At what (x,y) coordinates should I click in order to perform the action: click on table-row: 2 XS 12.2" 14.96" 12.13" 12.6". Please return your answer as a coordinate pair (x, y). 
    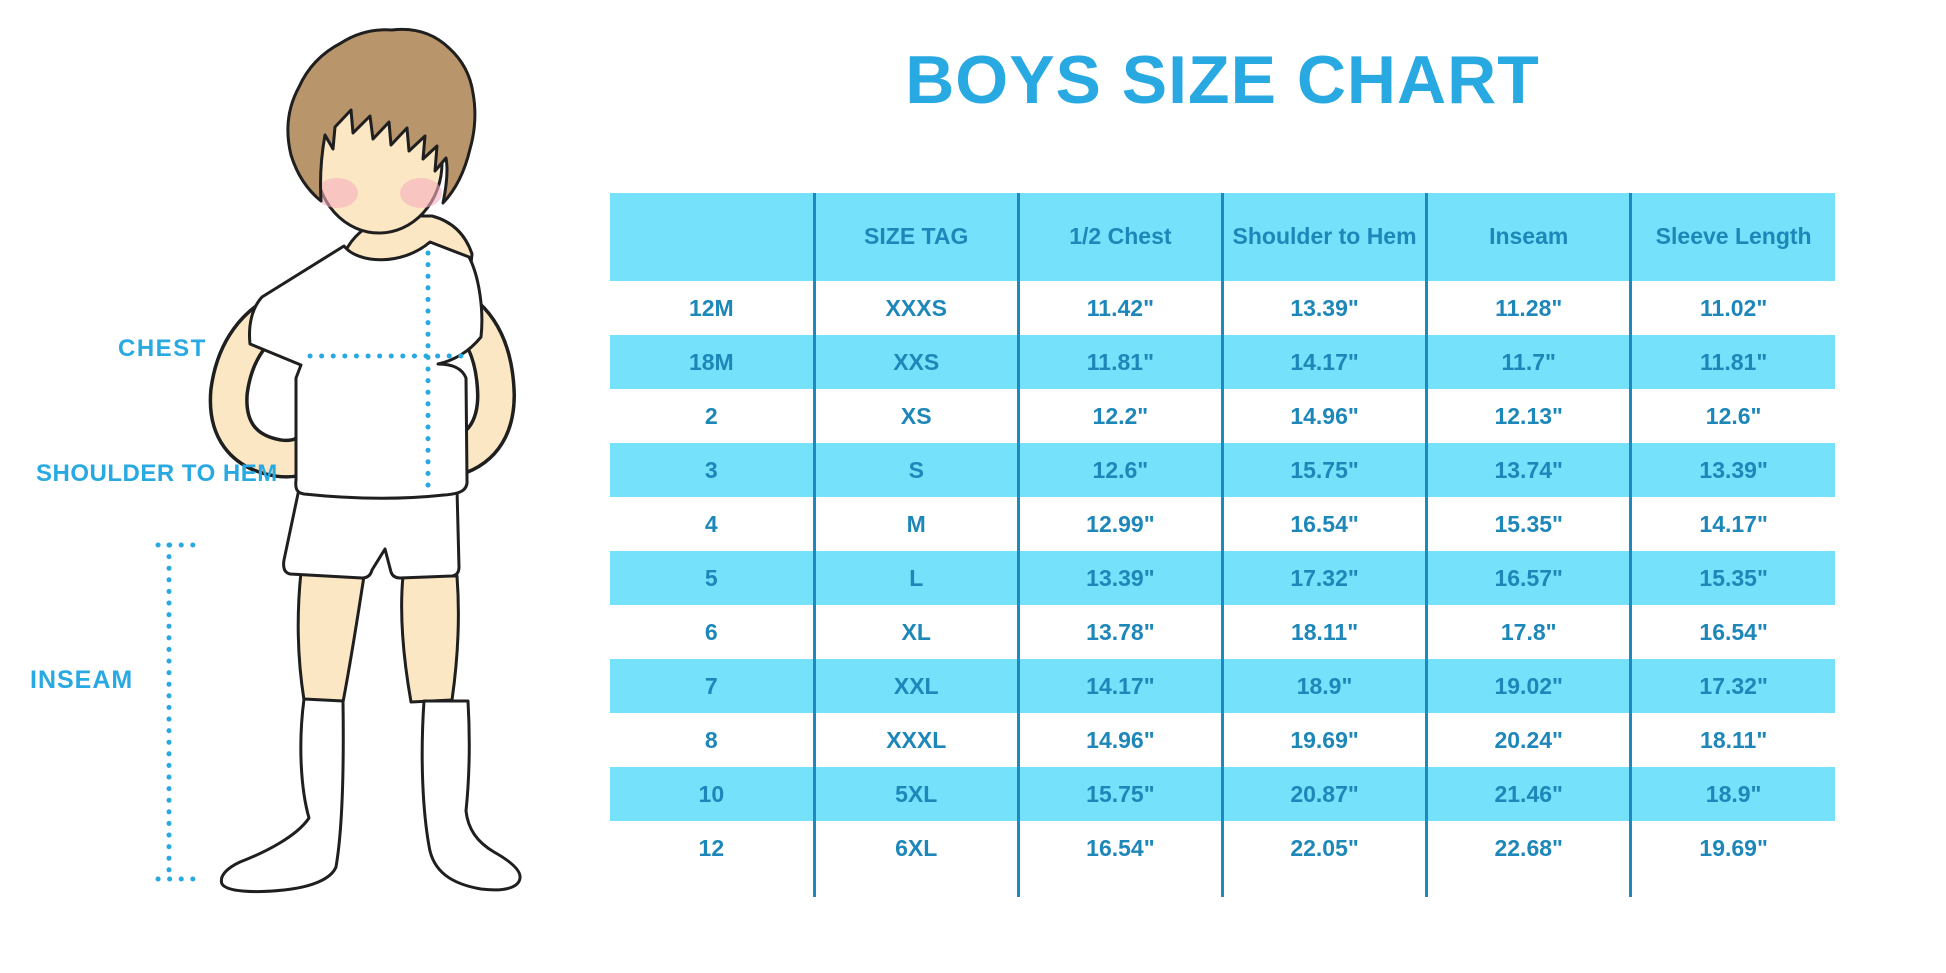
    Looking at the image, I should click on (1222, 416).